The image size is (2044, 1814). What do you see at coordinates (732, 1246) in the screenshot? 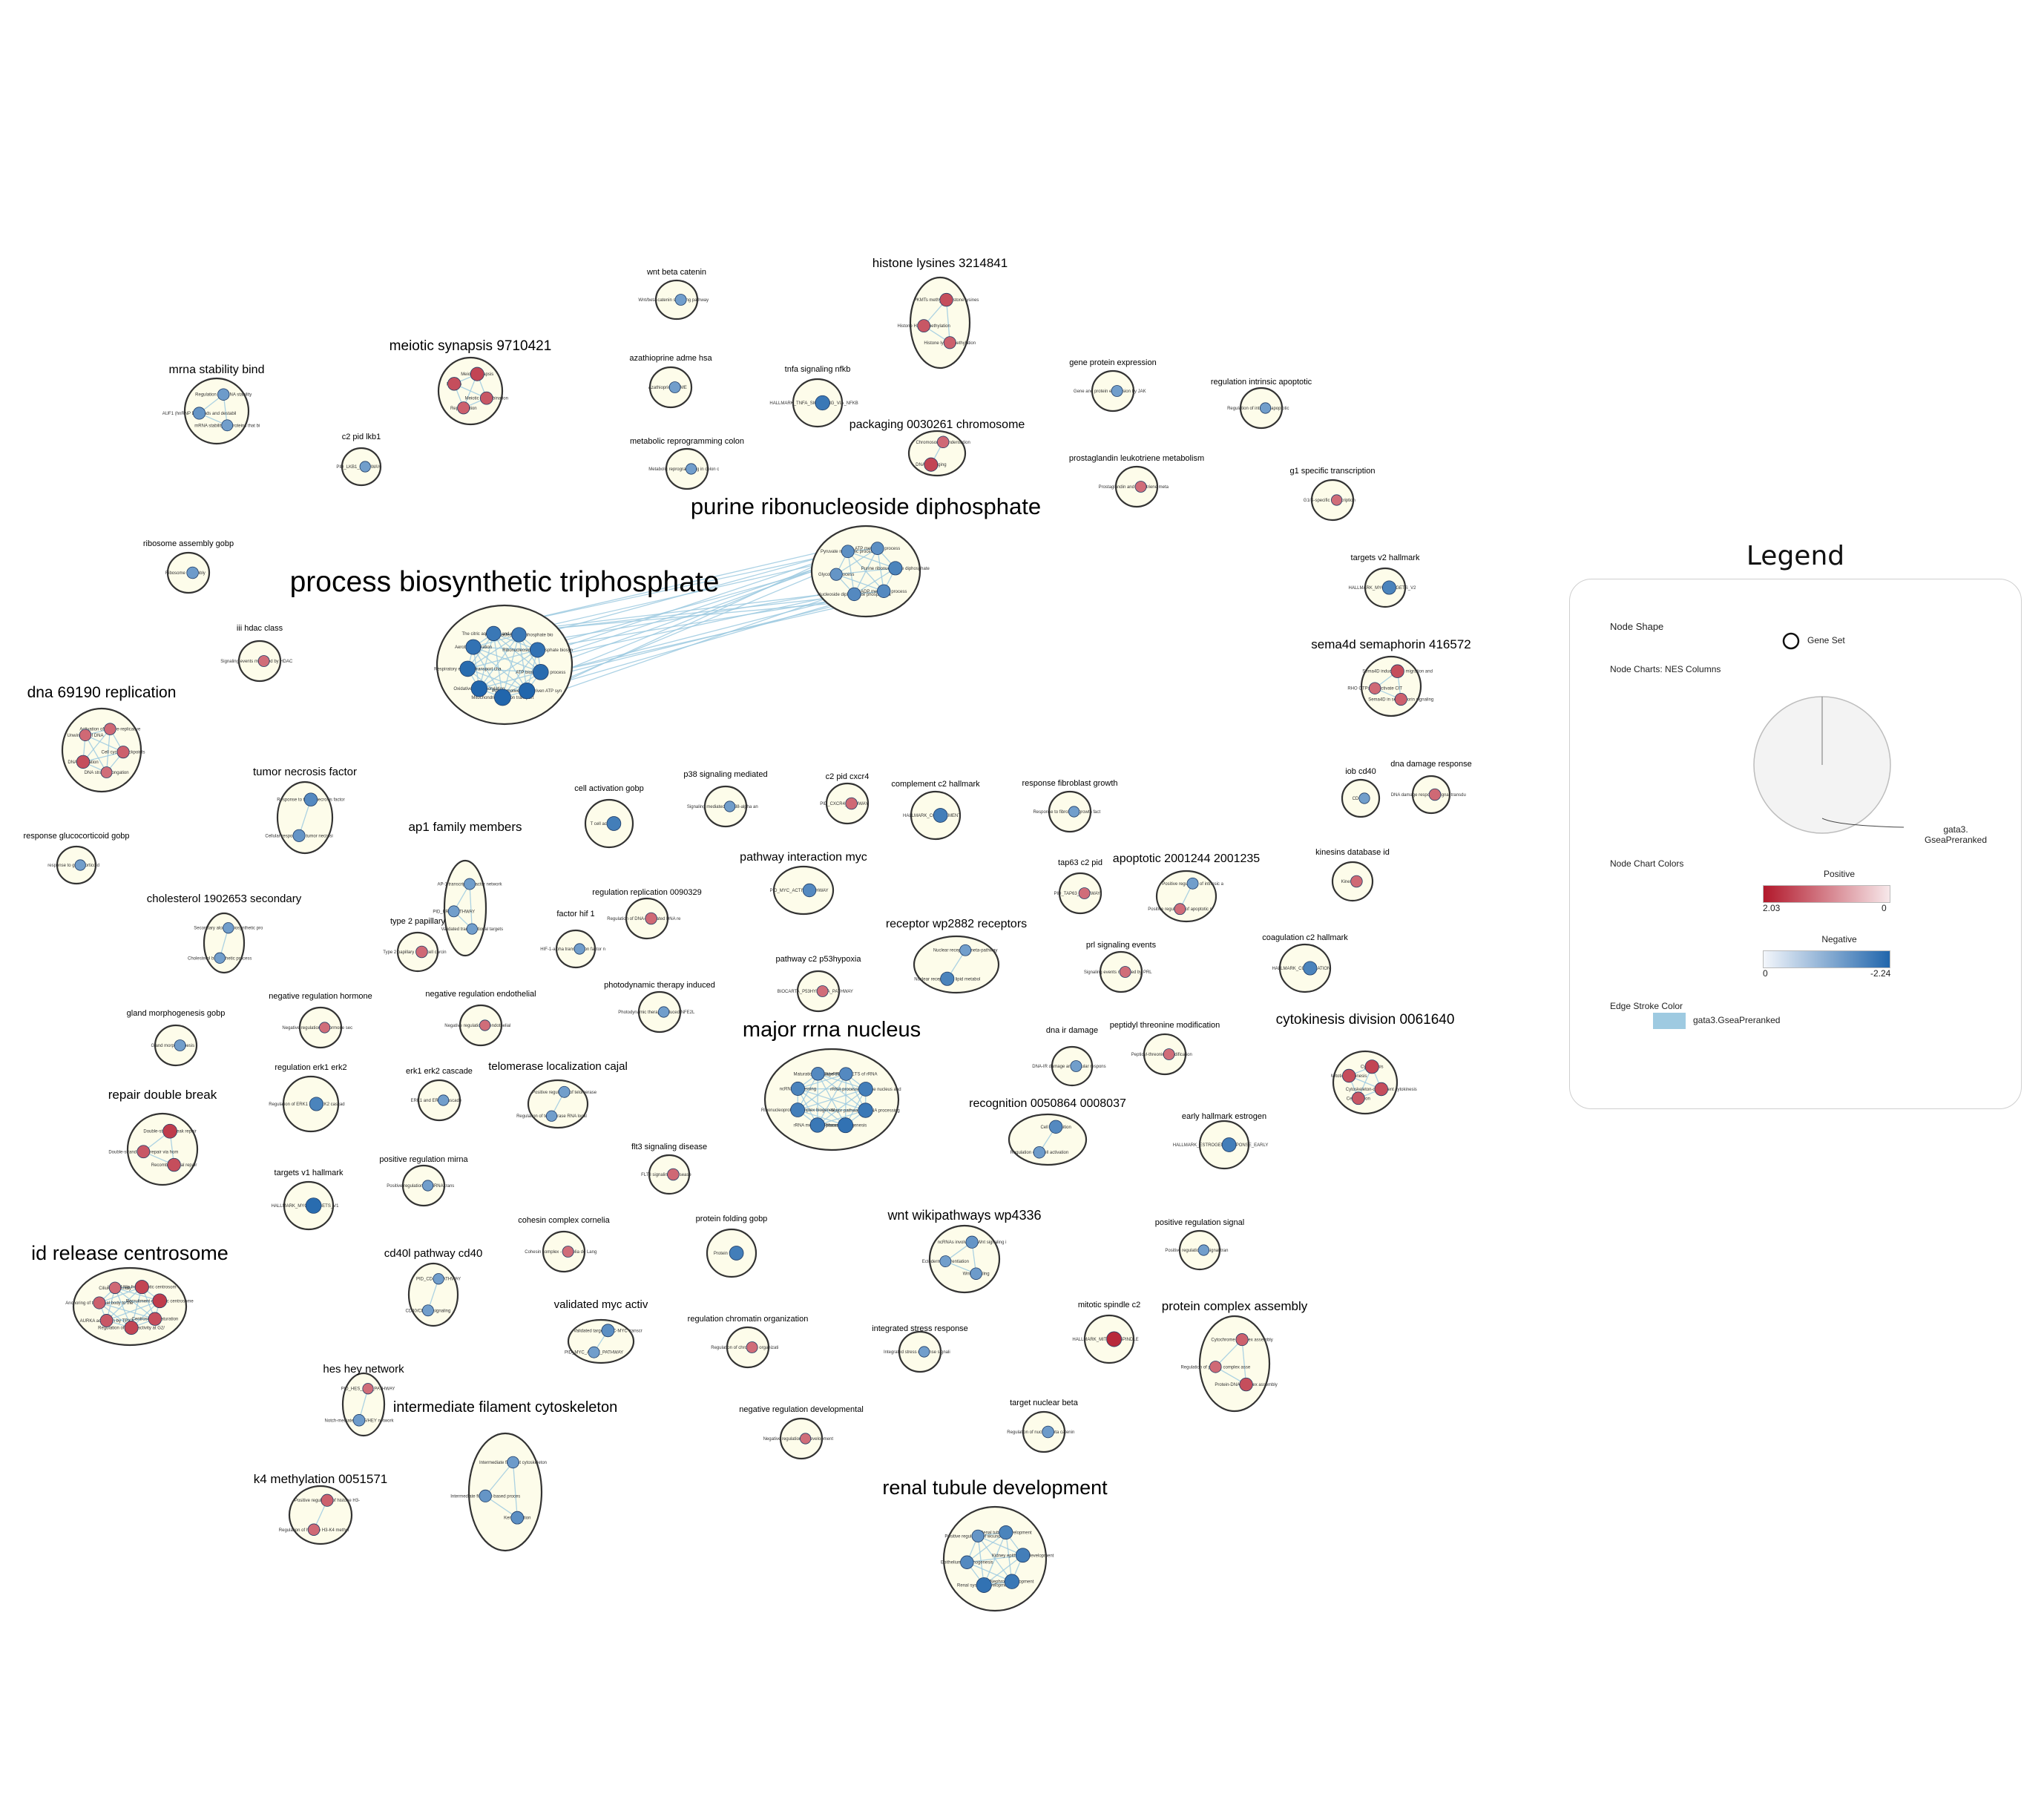
I see `cluster-protein-folding-gobp: protein folding gobp Protein folding` at bounding box center [732, 1246].